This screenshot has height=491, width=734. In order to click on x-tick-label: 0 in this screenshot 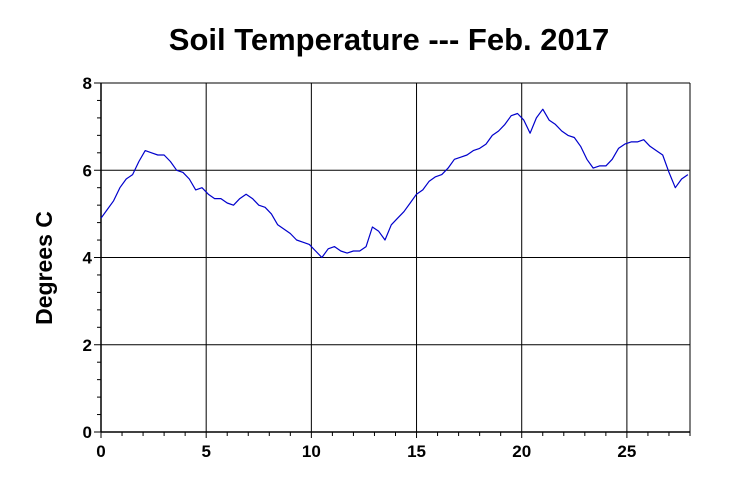, I will do `click(100, 451)`.